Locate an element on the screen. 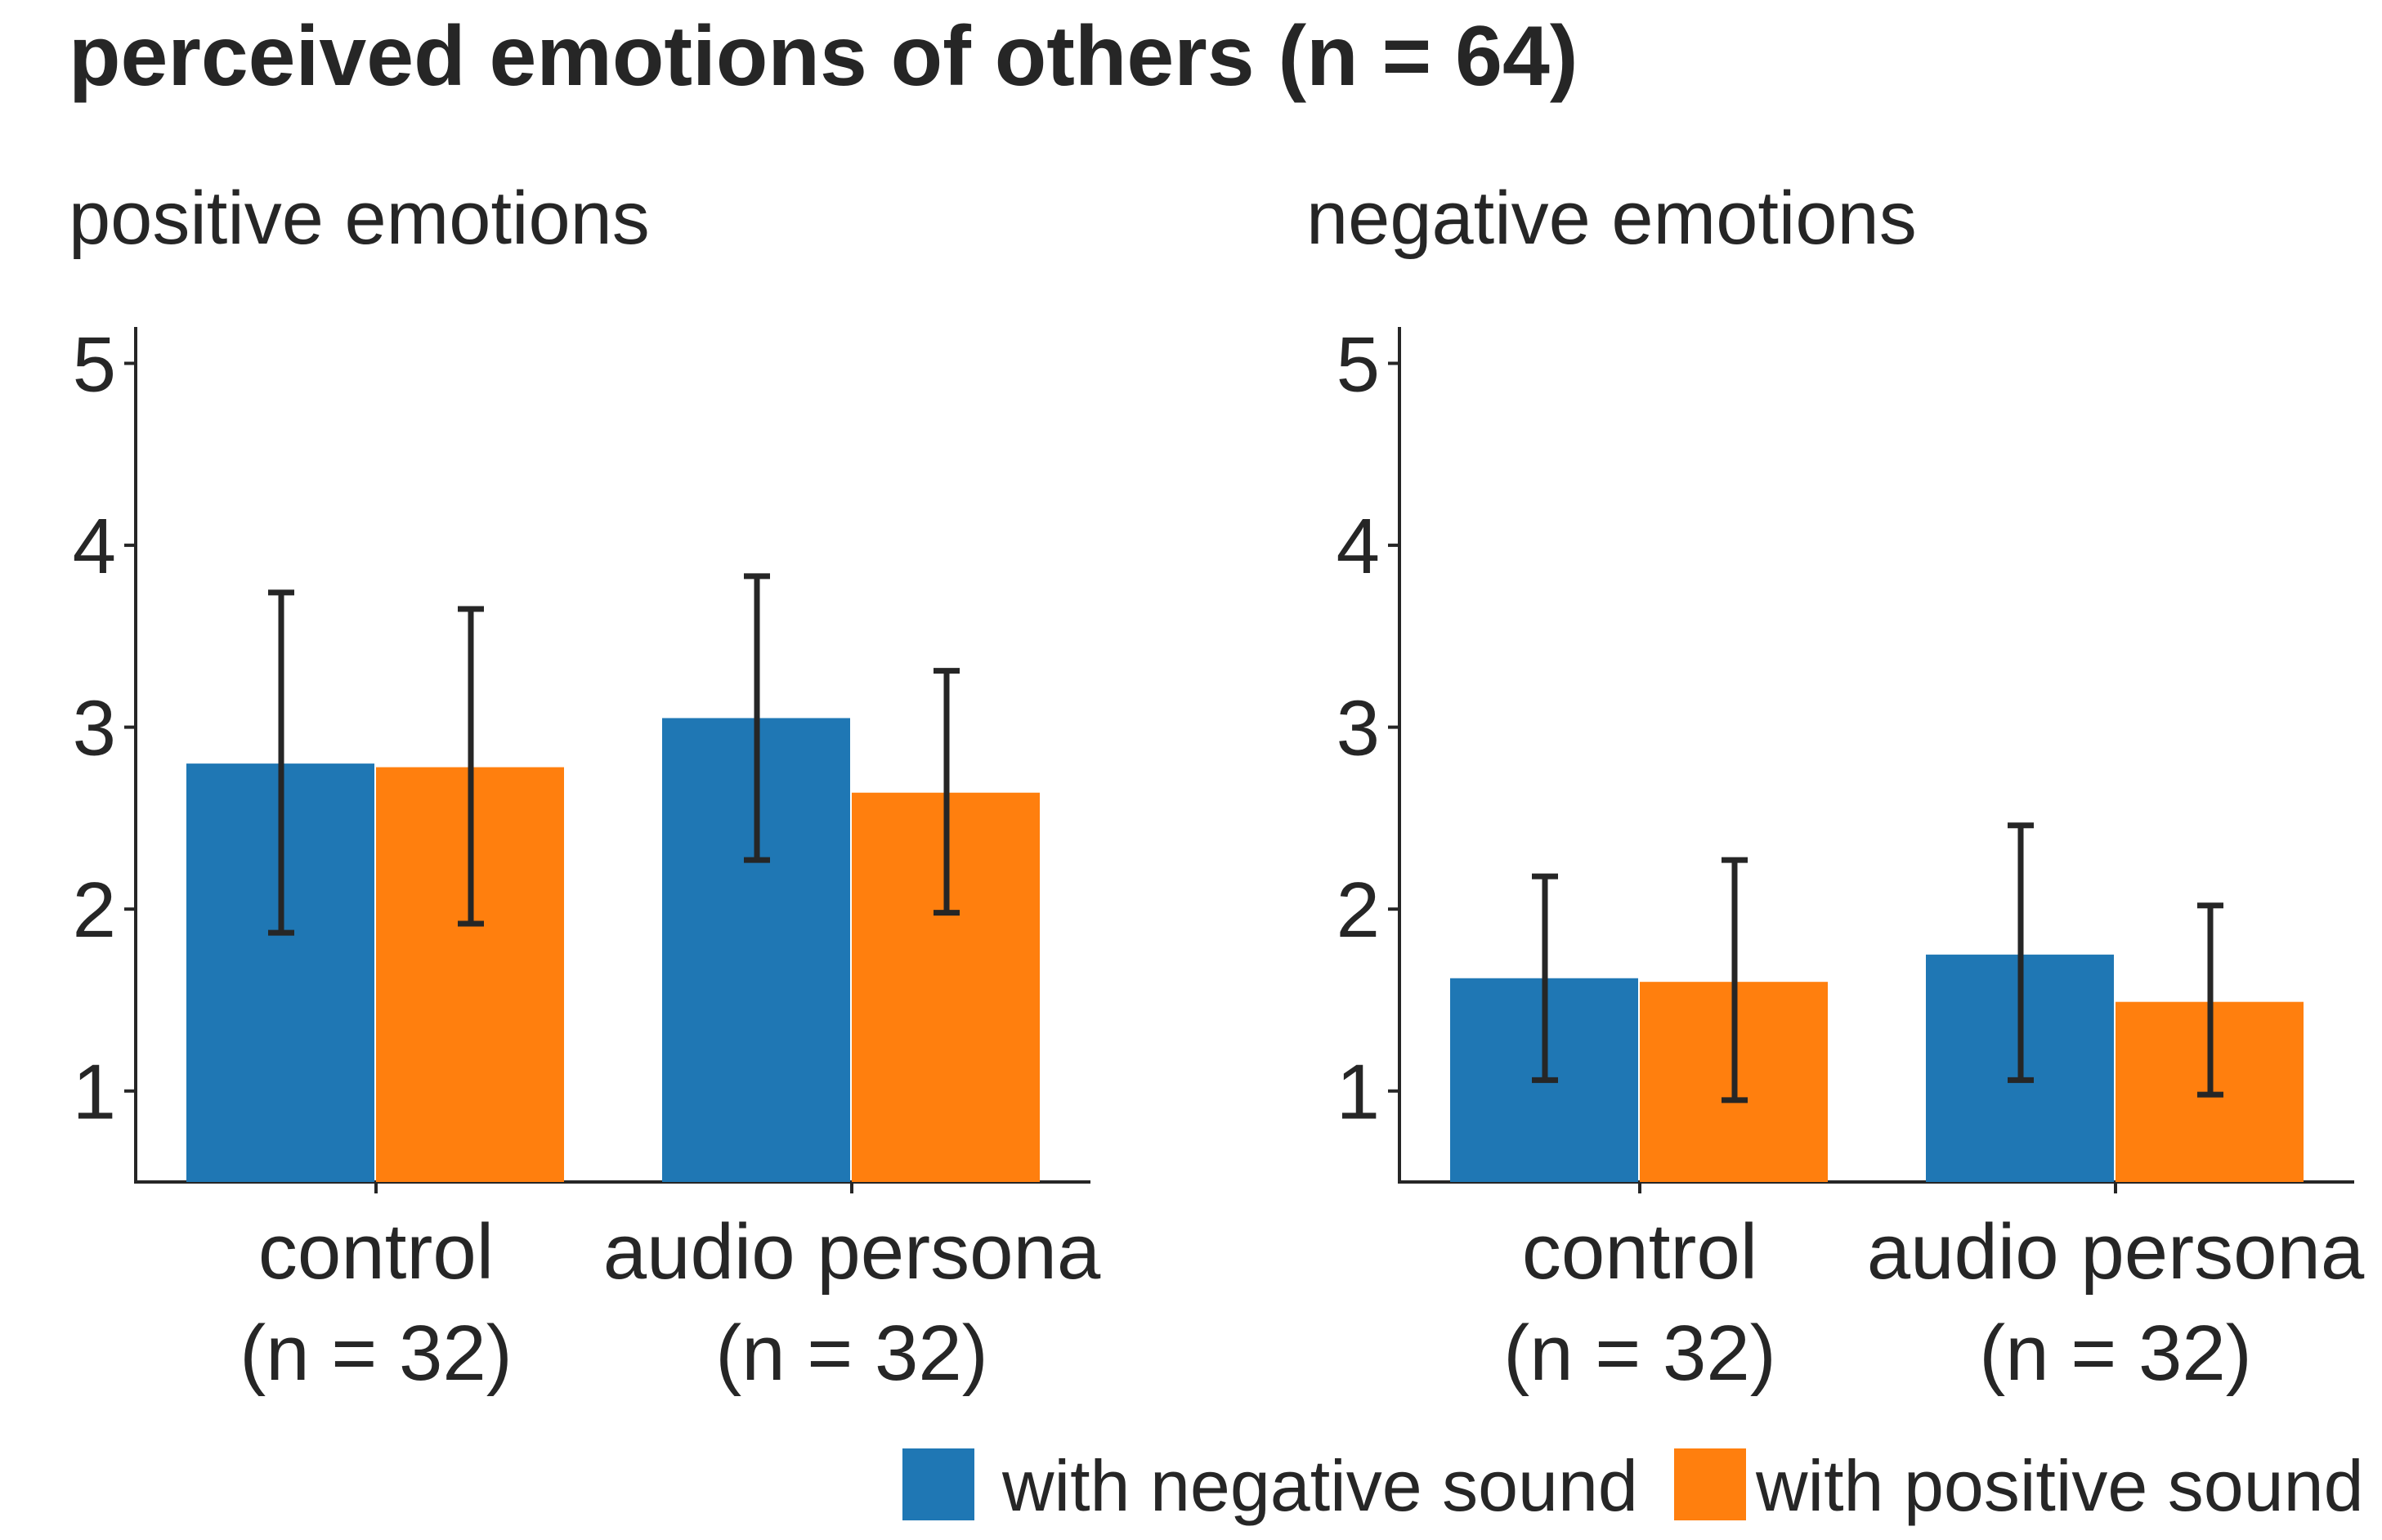 This screenshot has width=2382, height=1540. legend-item: with negative sound is located at coordinates (1270, 1486).